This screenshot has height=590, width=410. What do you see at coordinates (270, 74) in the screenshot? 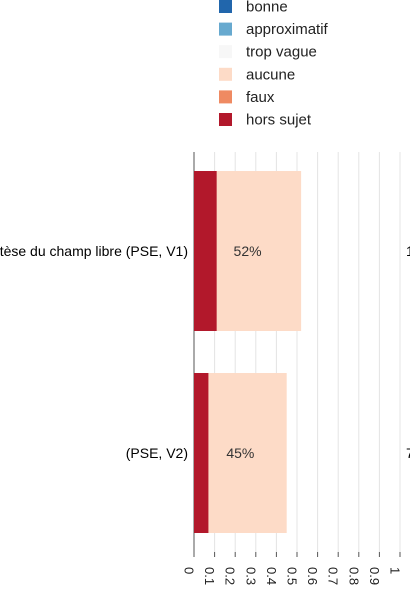
I see `legend-label-aucune: aucune` at bounding box center [270, 74].